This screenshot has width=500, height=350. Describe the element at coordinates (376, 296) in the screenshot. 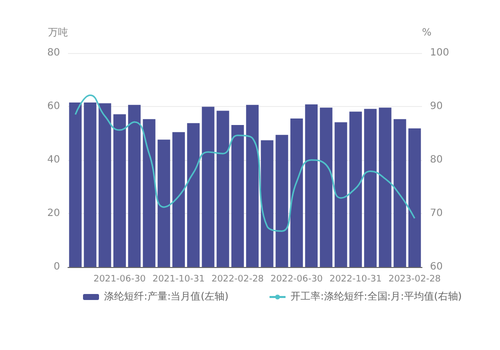

I see `legend-label: 开工率:涤纶短纤:全国:月:平均值(右轴)` at that location.